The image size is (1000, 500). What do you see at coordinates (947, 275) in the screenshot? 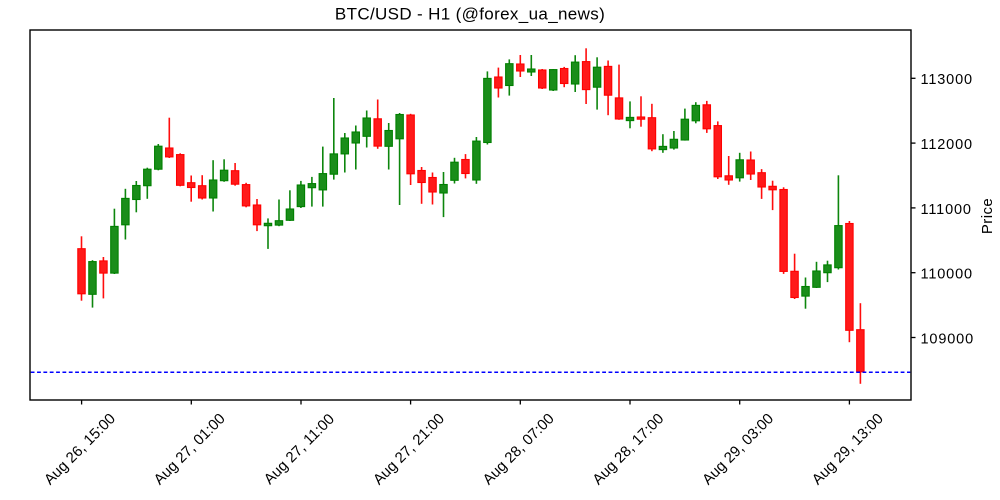
I see `svg-text: 110000` at bounding box center [947, 275].